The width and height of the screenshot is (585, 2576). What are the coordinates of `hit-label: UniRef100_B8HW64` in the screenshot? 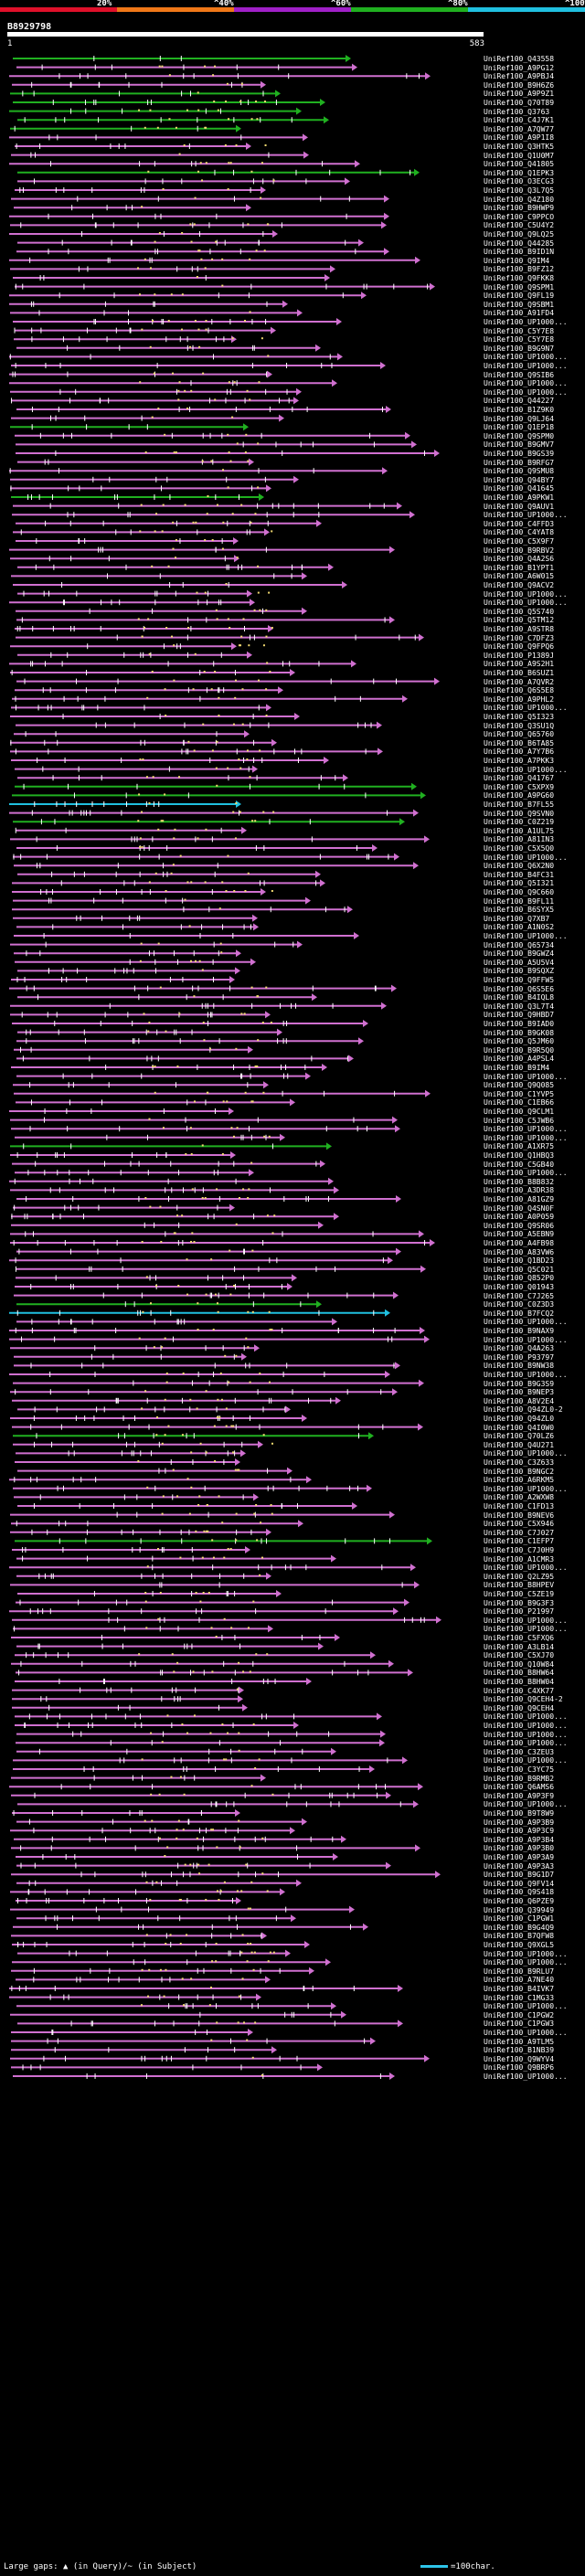 It's located at (519, 1673).